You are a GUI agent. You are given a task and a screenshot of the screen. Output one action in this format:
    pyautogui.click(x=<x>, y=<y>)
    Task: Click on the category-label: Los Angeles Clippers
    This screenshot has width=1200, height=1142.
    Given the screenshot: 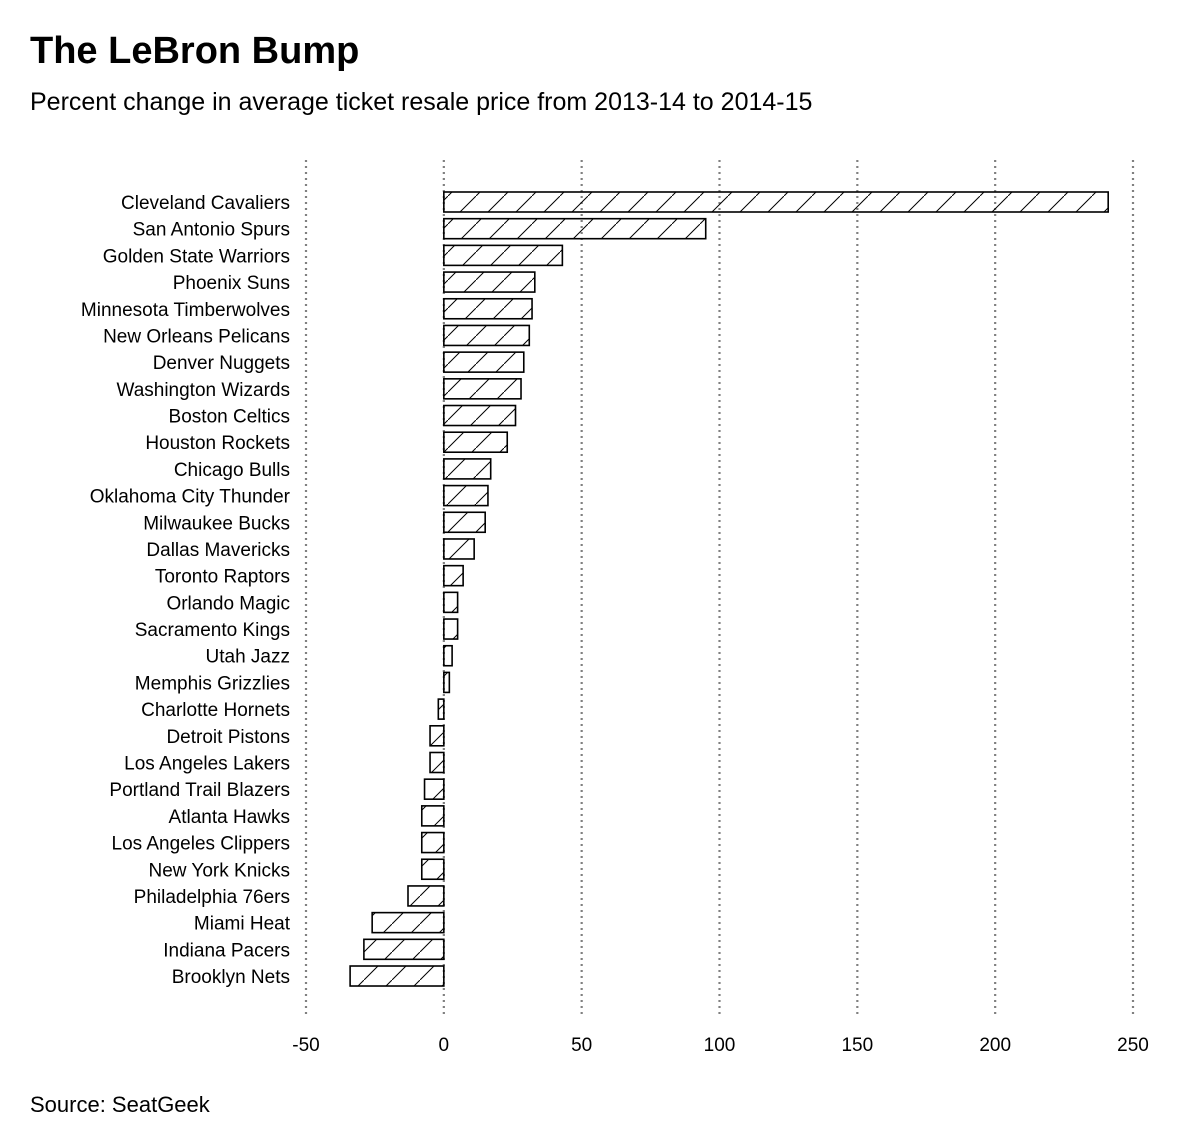 What is the action you would take?
    pyautogui.click(x=201, y=844)
    